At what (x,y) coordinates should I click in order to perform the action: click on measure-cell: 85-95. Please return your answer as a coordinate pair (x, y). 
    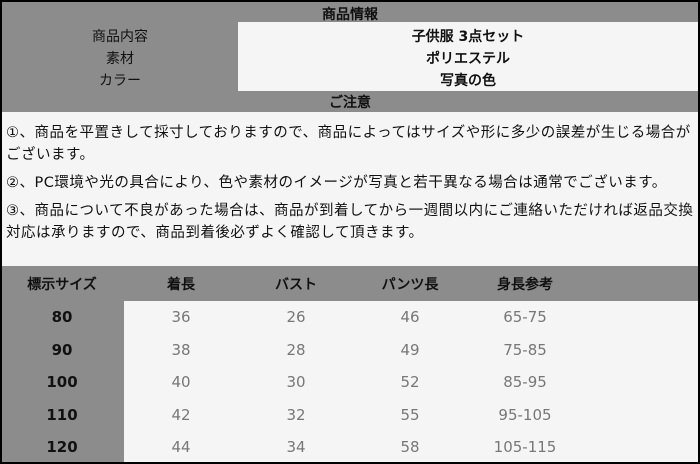
    Looking at the image, I should click on (525, 382).